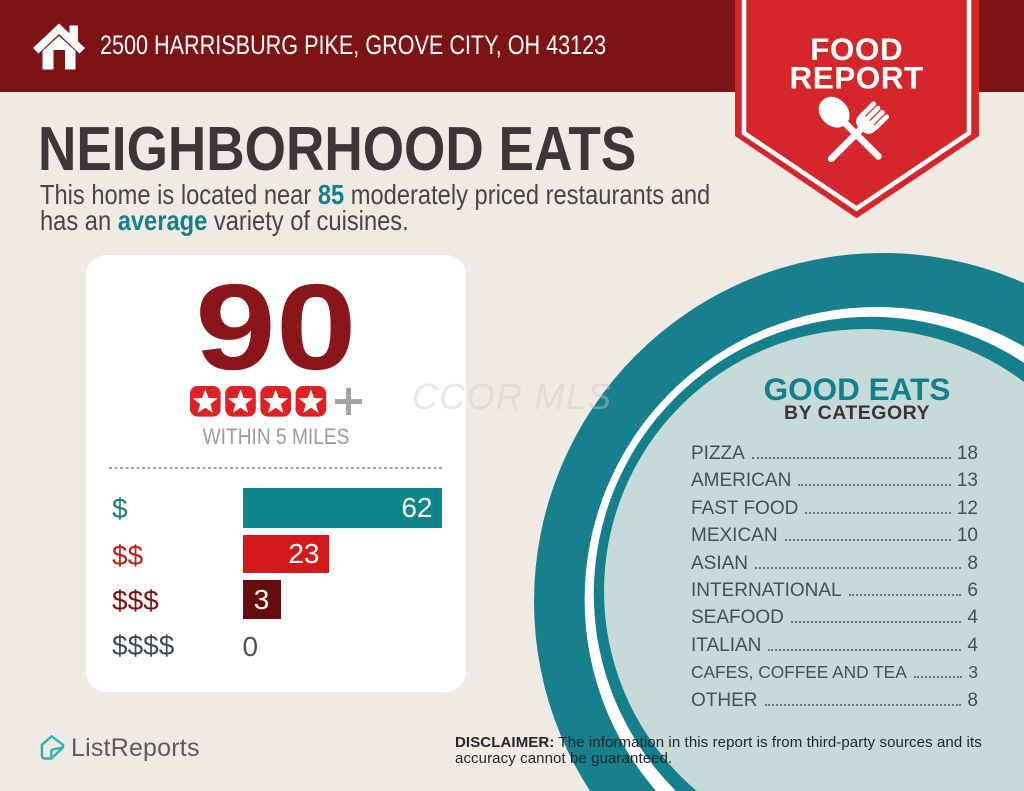 This screenshot has height=791, width=1024. What do you see at coordinates (856, 78) in the screenshot?
I see `svg-text: REPORT` at bounding box center [856, 78].